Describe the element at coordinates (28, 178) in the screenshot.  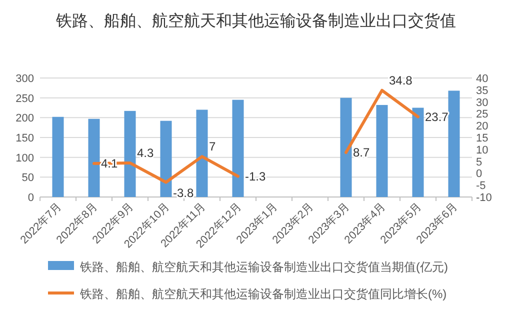
I see `y-tick-label: 50` at that location.